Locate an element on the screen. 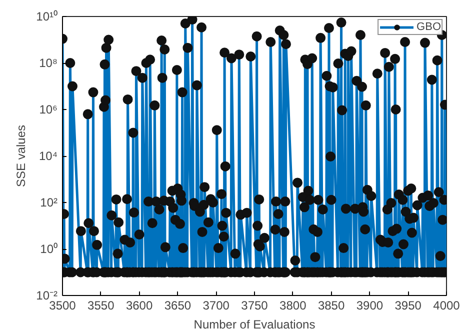  y-tick-label: 10⁰ is located at coordinates (49, 249).